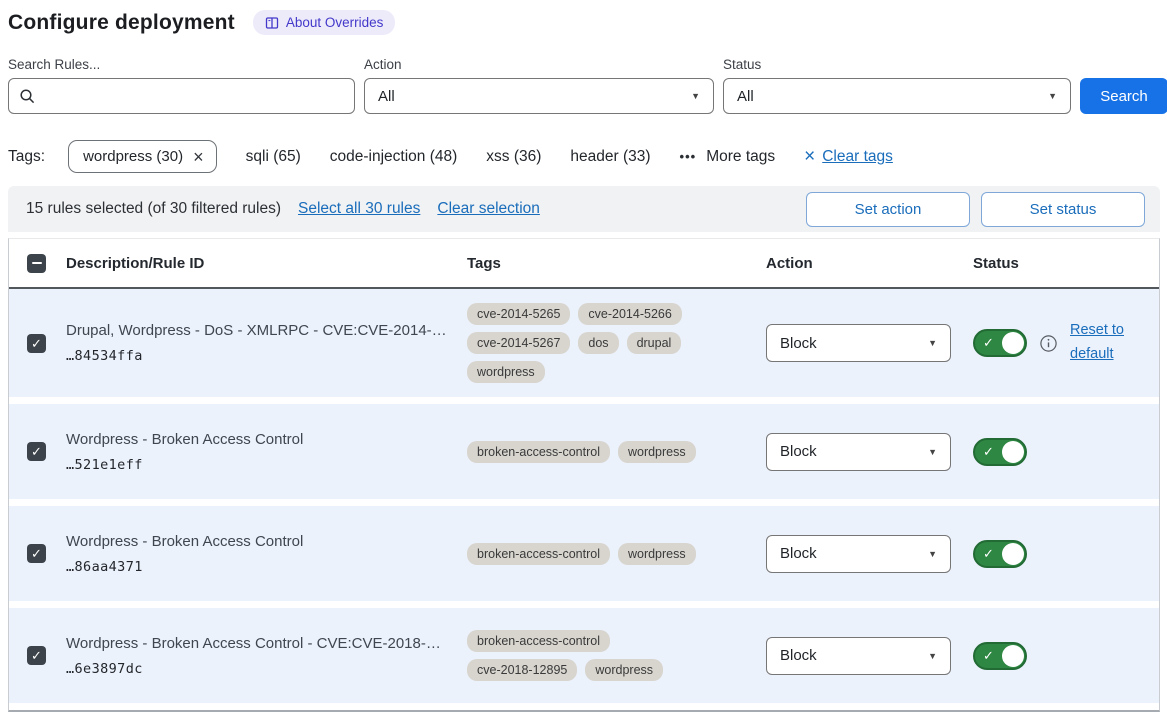  Describe the element at coordinates (104, 668) in the screenshot. I see `rule-id: …6e3897dc` at that location.